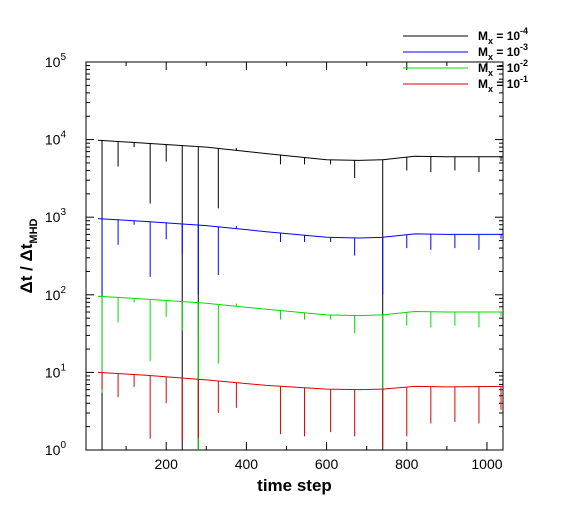 This screenshot has width=572, height=509. I want to click on y-tick-label: 10⁰, so click(56, 449).